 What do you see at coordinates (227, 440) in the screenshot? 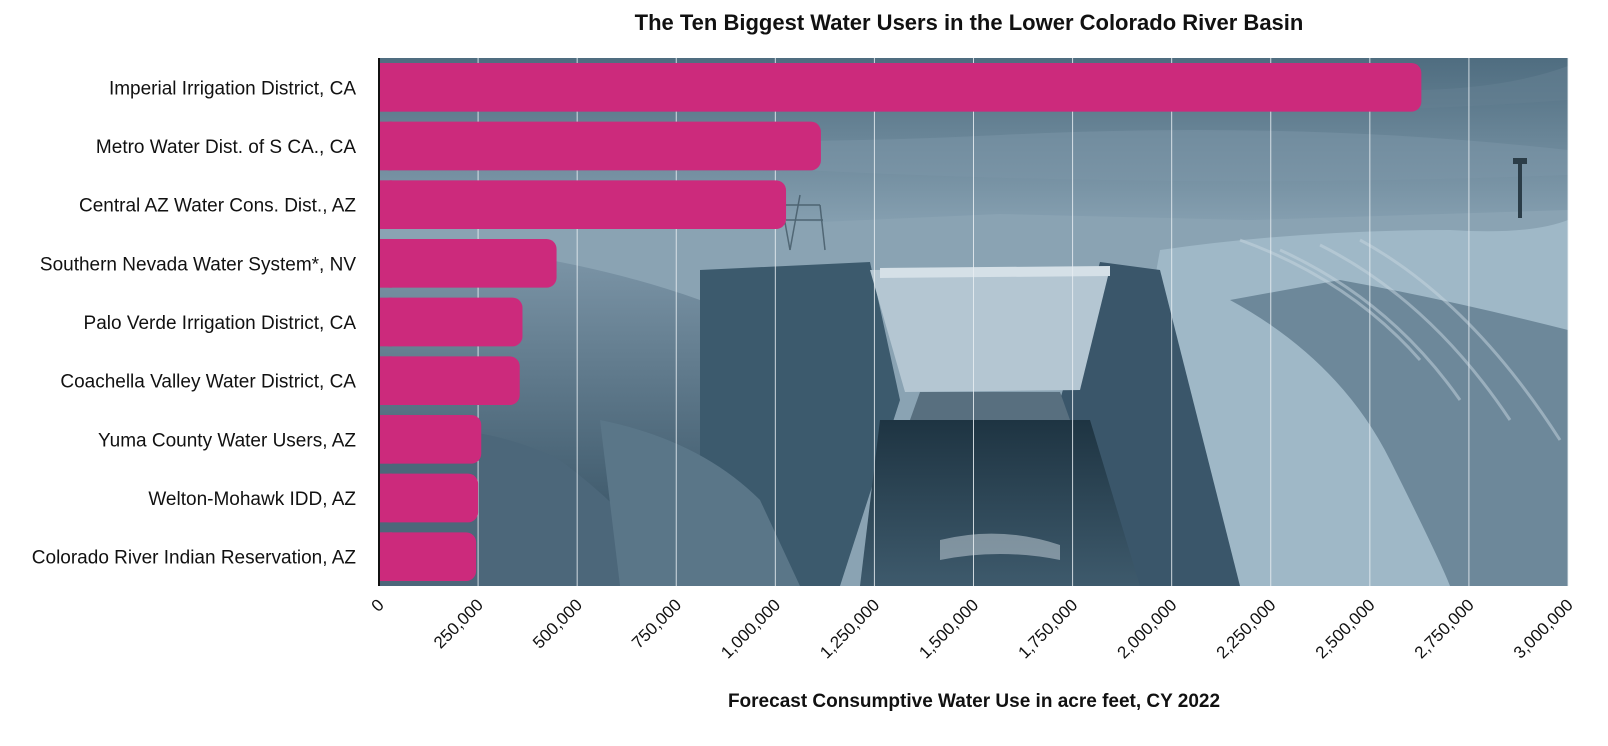
I see `category-label: Yuma County Water Users, AZ` at bounding box center [227, 440].